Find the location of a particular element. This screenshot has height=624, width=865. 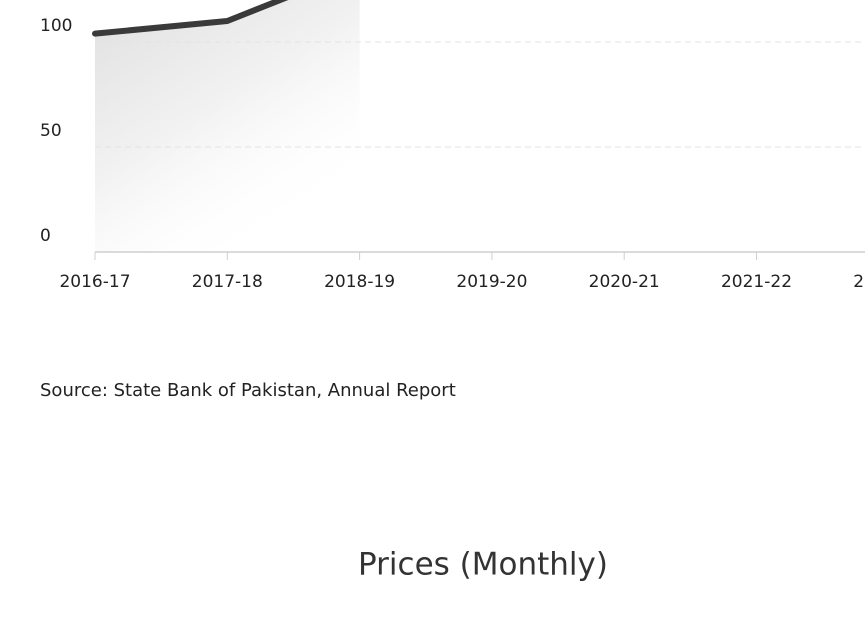

x-tick-label: 2019-20 is located at coordinates (491, 282).